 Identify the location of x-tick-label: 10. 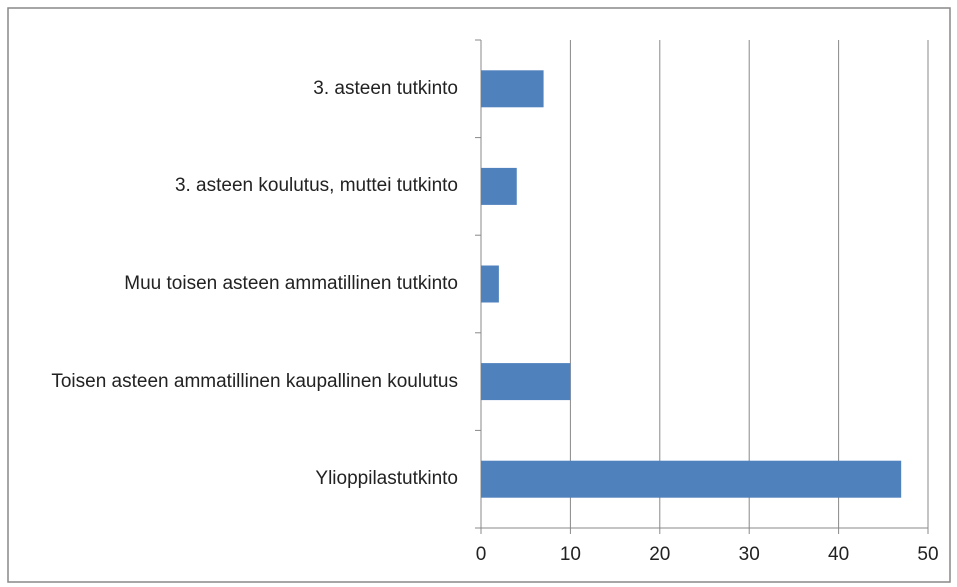
(570, 554).